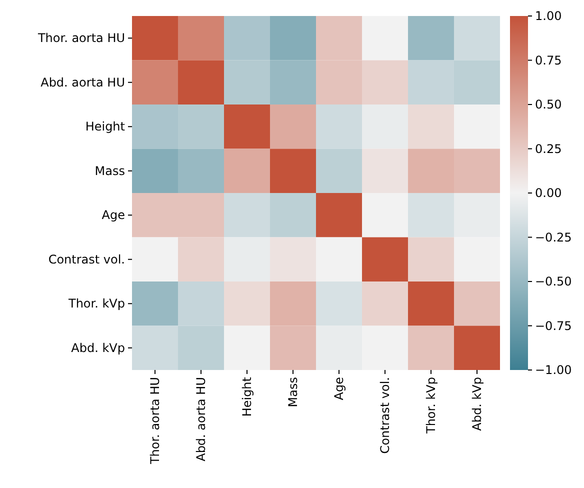  What do you see at coordinates (553, 370) in the screenshot?
I see `color-bar-label: −1.00` at bounding box center [553, 370].